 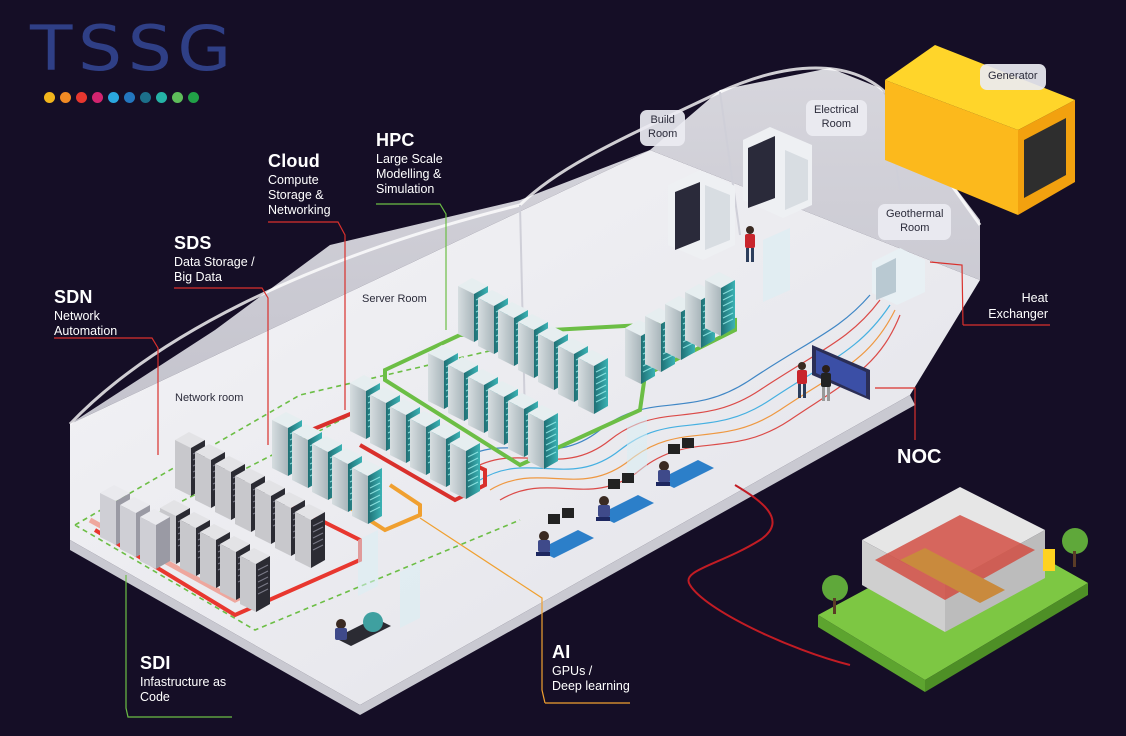 What do you see at coordinates (1034, 298) in the screenshot?
I see `heat-exchanger-line: Heat` at bounding box center [1034, 298].